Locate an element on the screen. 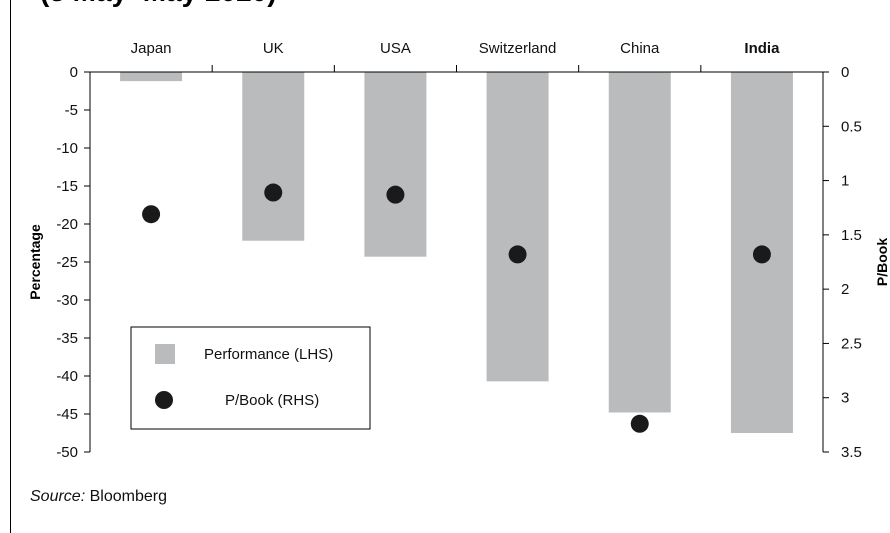 The height and width of the screenshot is (533, 890). source-note: Source: Bloomberg is located at coordinates (98, 497).